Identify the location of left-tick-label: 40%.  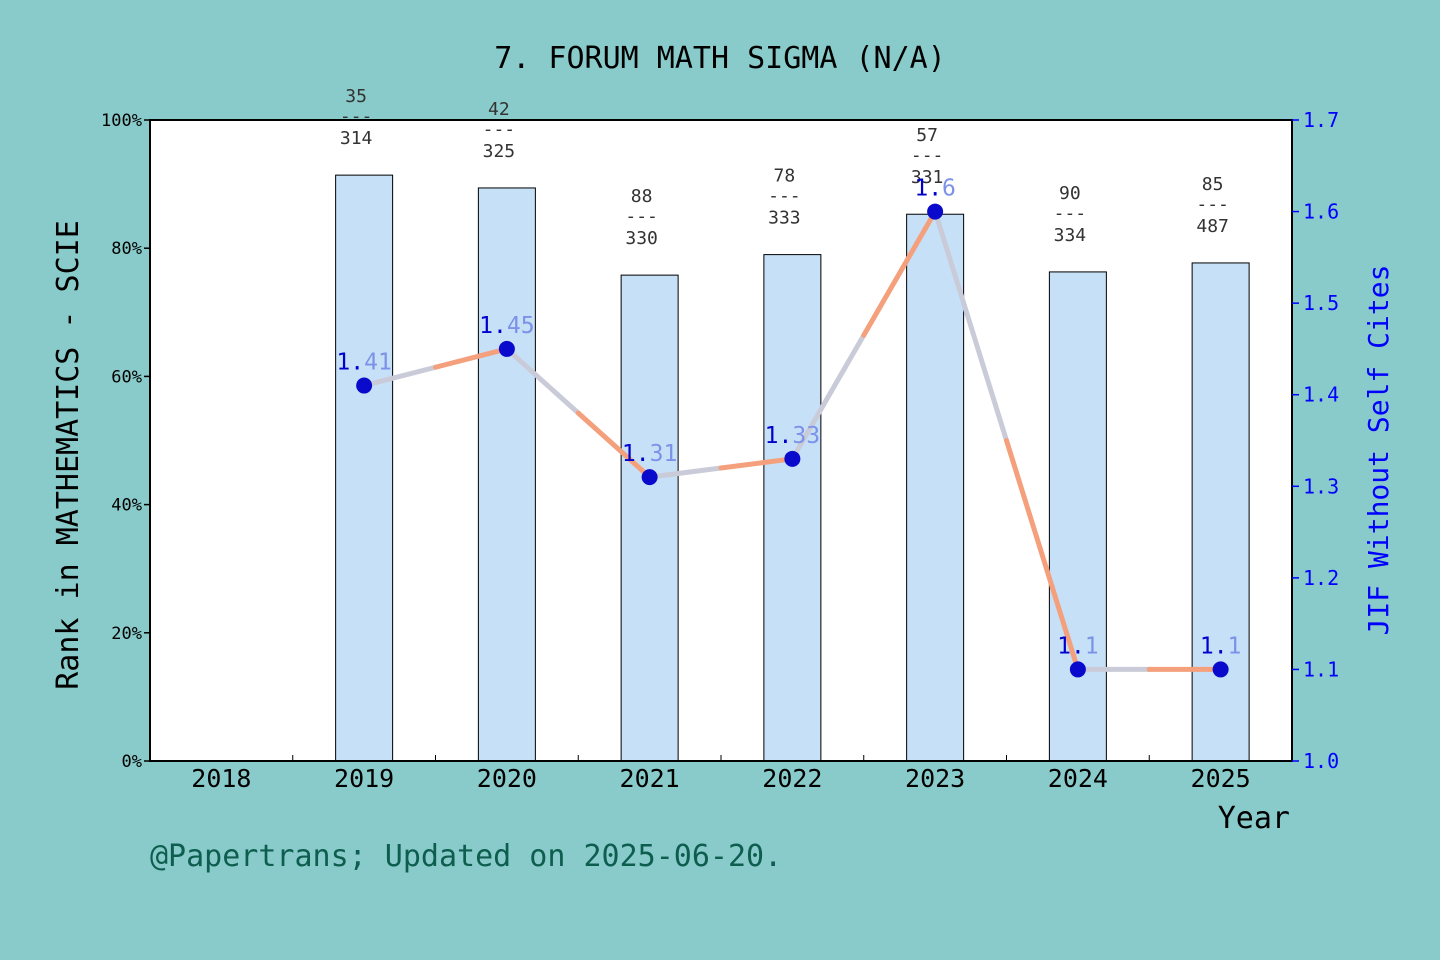
(126, 506).